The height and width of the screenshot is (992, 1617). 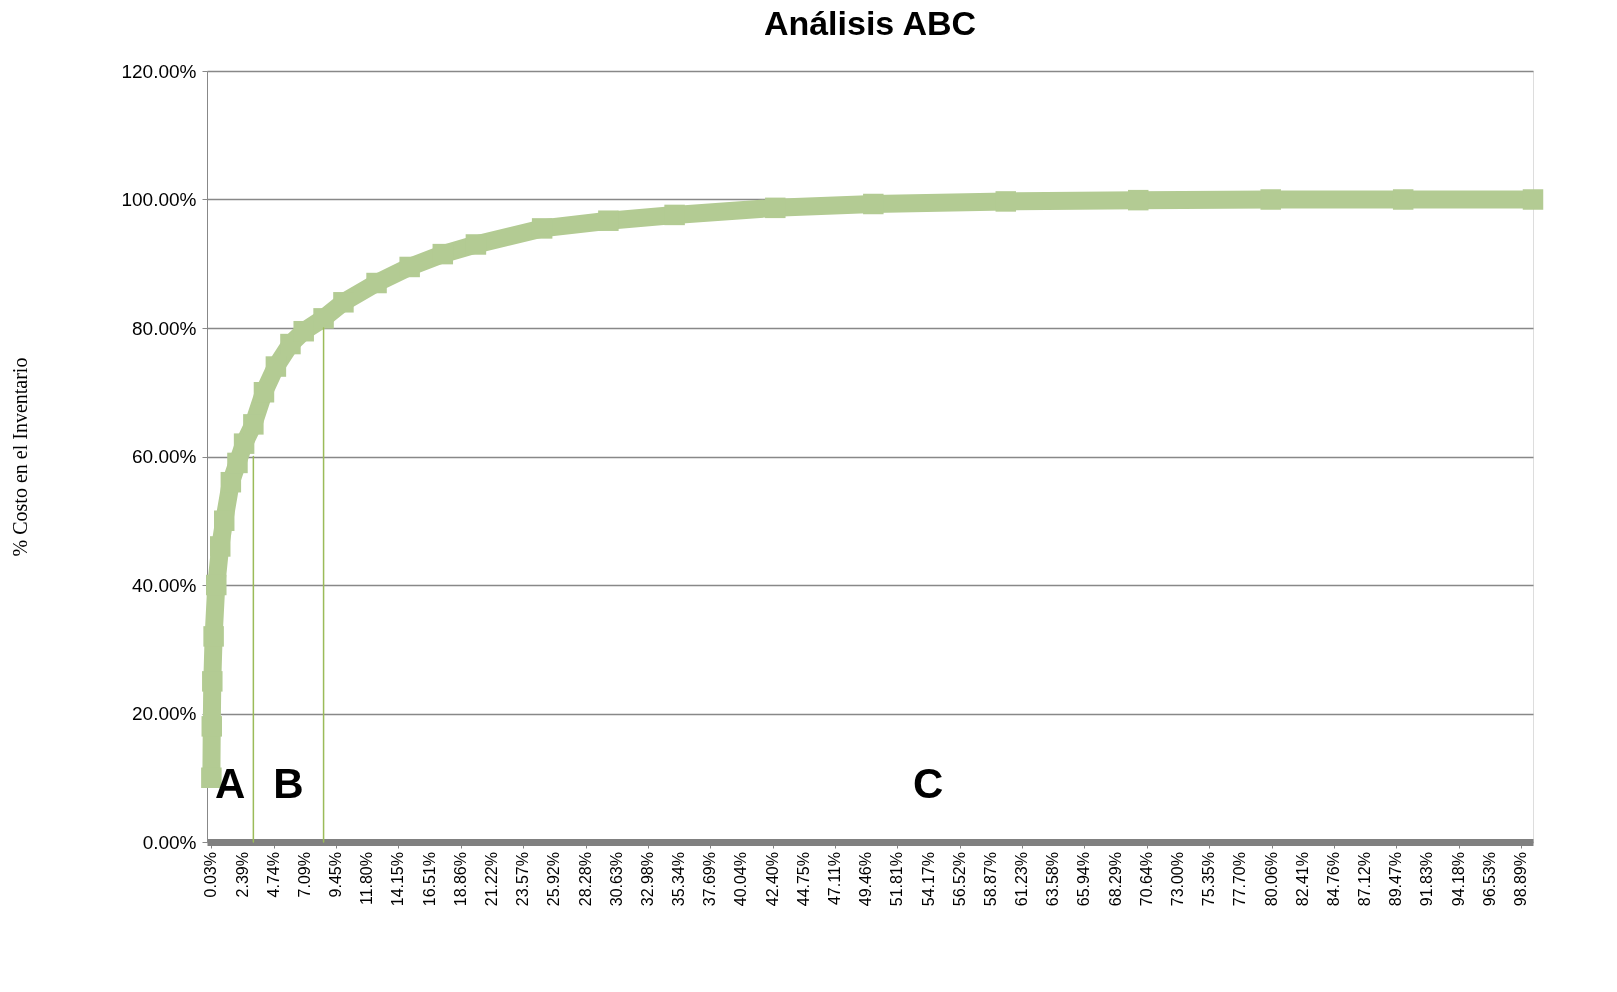 What do you see at coordinates (616, 879) in the screenshot?
I see `x-tick-label: 30.63%` at bounding box center [616, 879].